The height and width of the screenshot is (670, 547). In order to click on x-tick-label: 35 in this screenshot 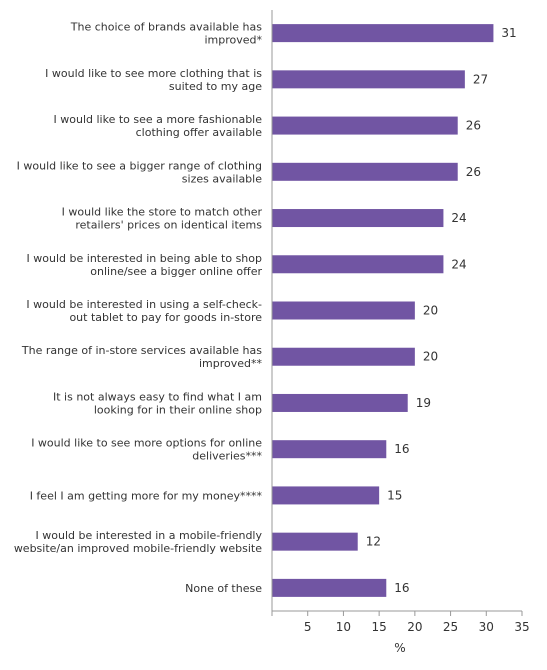, I will do `click(521, 627)`.